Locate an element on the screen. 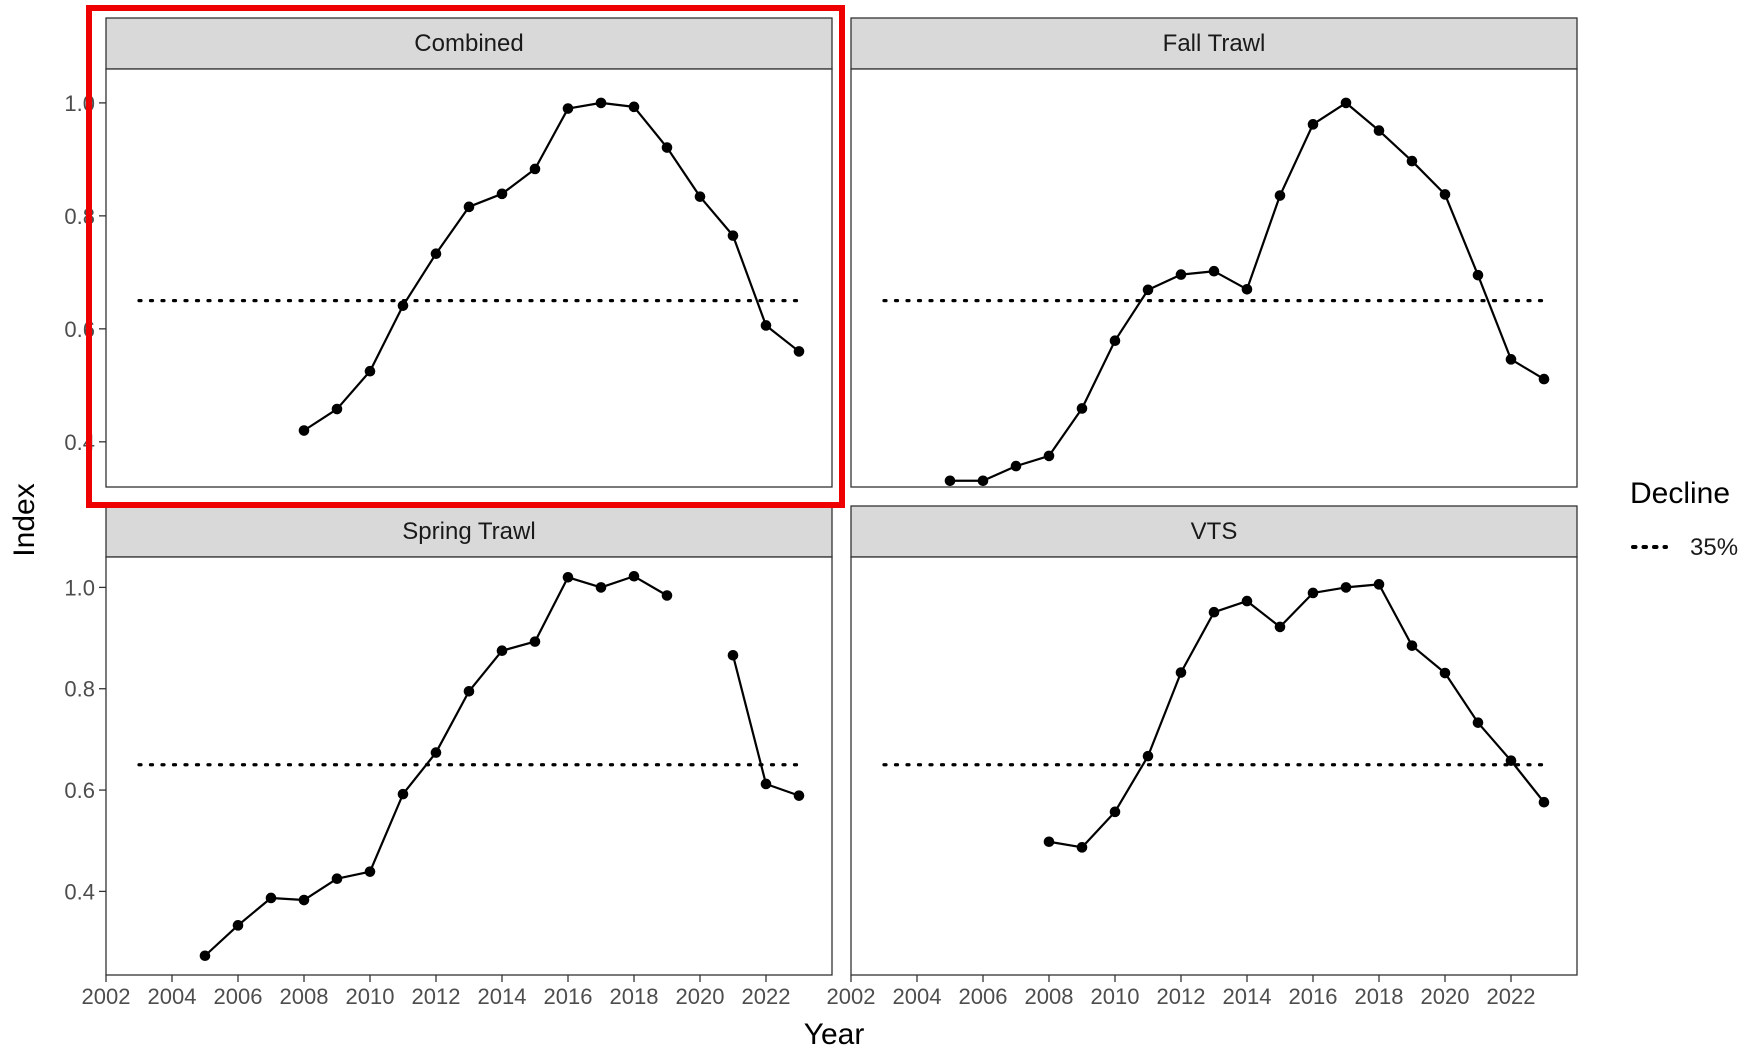 This screenshot has width=1755, height=1051. data-point-fall-trawl-2020 is located at coordinates (1445, 194).